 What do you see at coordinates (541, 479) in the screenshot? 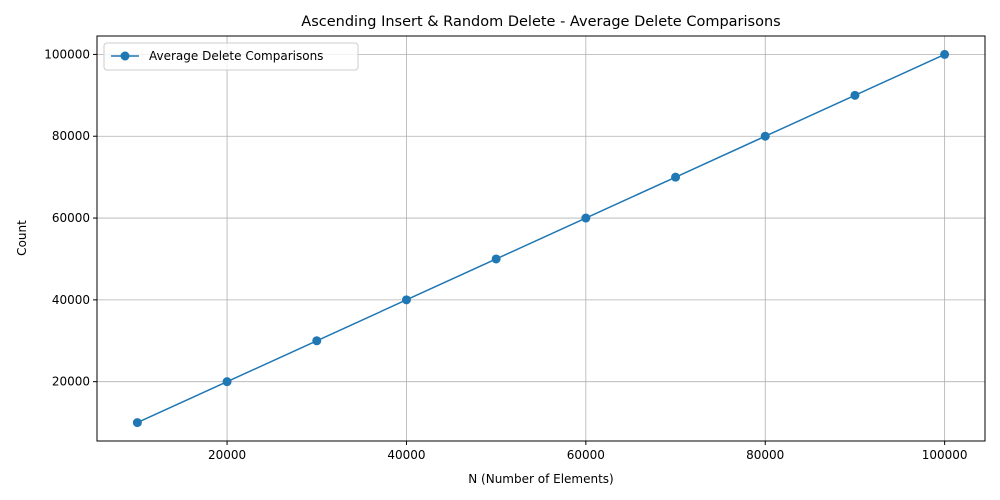
I see `x-axis-label: N (Number of Elements)` at bounding box center [541, 479].